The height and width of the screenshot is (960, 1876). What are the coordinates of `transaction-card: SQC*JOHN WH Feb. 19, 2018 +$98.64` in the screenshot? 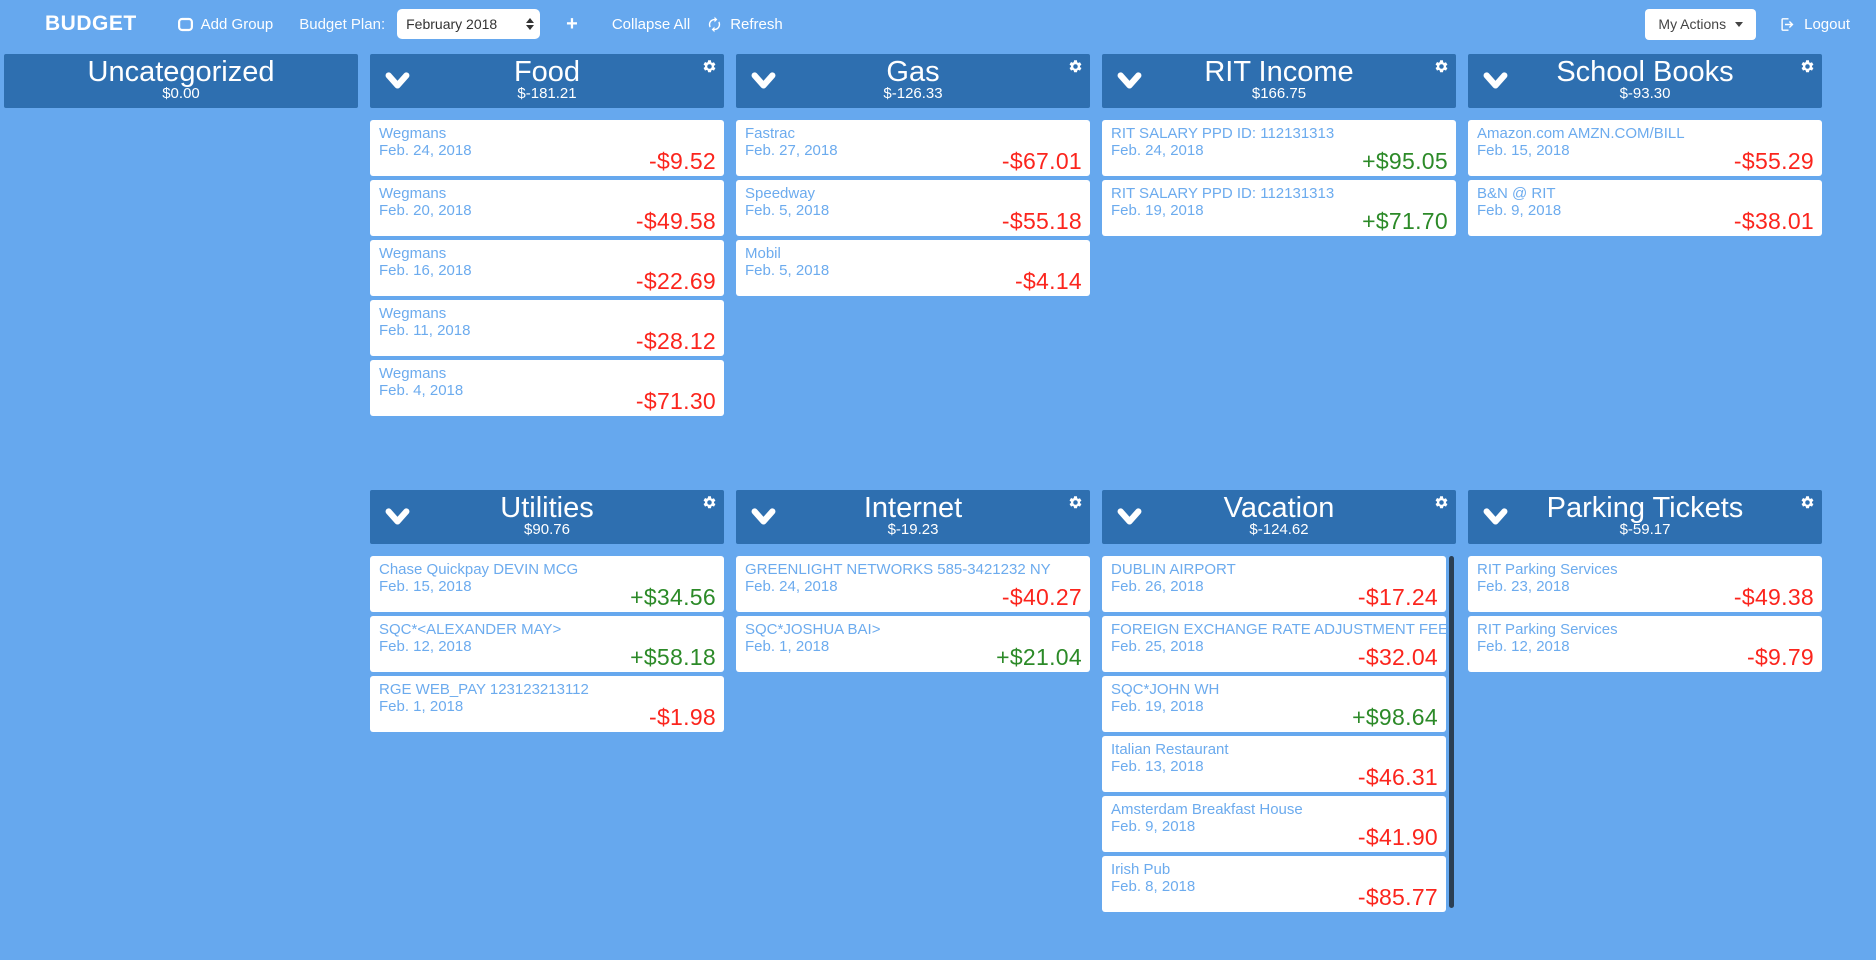 It's located at (1274, 704).